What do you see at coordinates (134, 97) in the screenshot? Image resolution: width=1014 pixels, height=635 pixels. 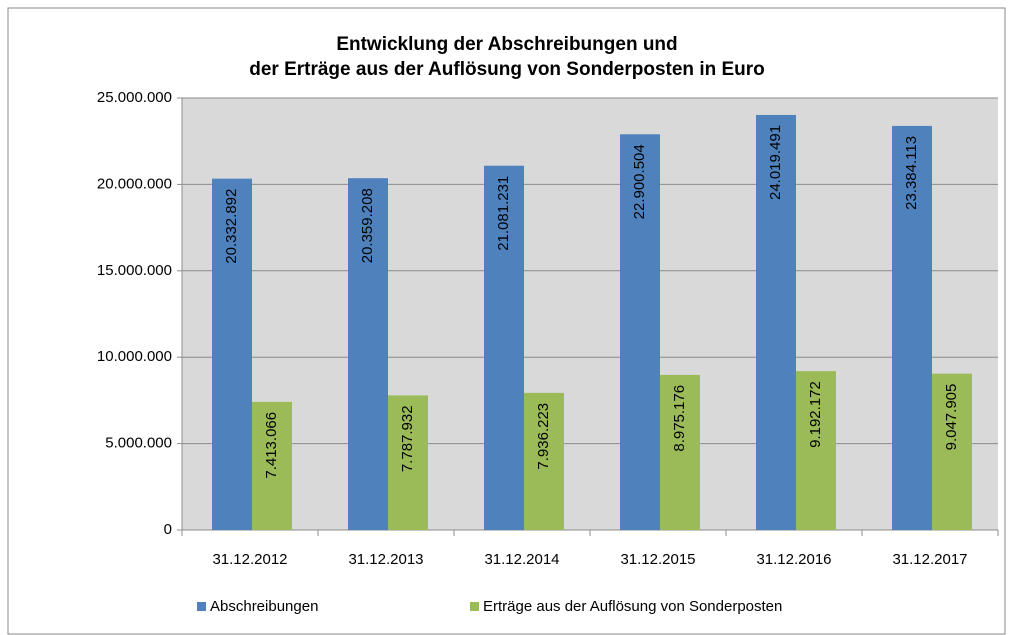 I see `y-tick-label: 25.000.000` at bounding box center [134, 97].